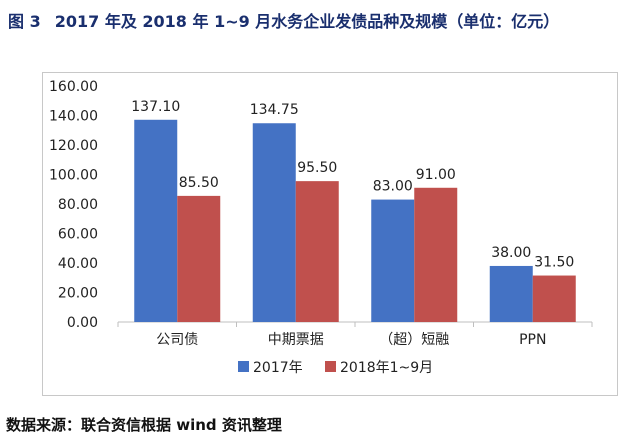 The image size is (636, 447). I want to click on y-tick-label: 0.00, so click(82, 323).